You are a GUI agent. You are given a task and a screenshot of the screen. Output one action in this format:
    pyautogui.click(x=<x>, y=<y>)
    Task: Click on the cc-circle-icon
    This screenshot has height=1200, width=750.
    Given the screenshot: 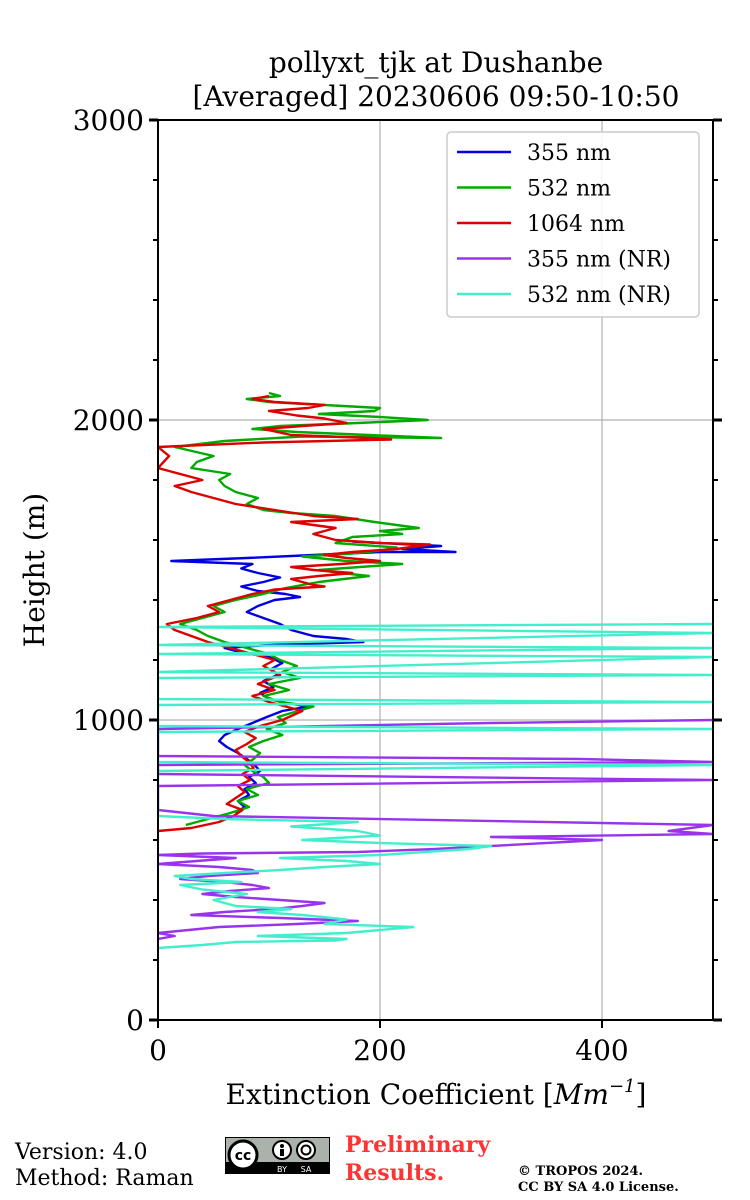 What is the action you would take?
    pyautogui.click(x=243, y=1155)
    